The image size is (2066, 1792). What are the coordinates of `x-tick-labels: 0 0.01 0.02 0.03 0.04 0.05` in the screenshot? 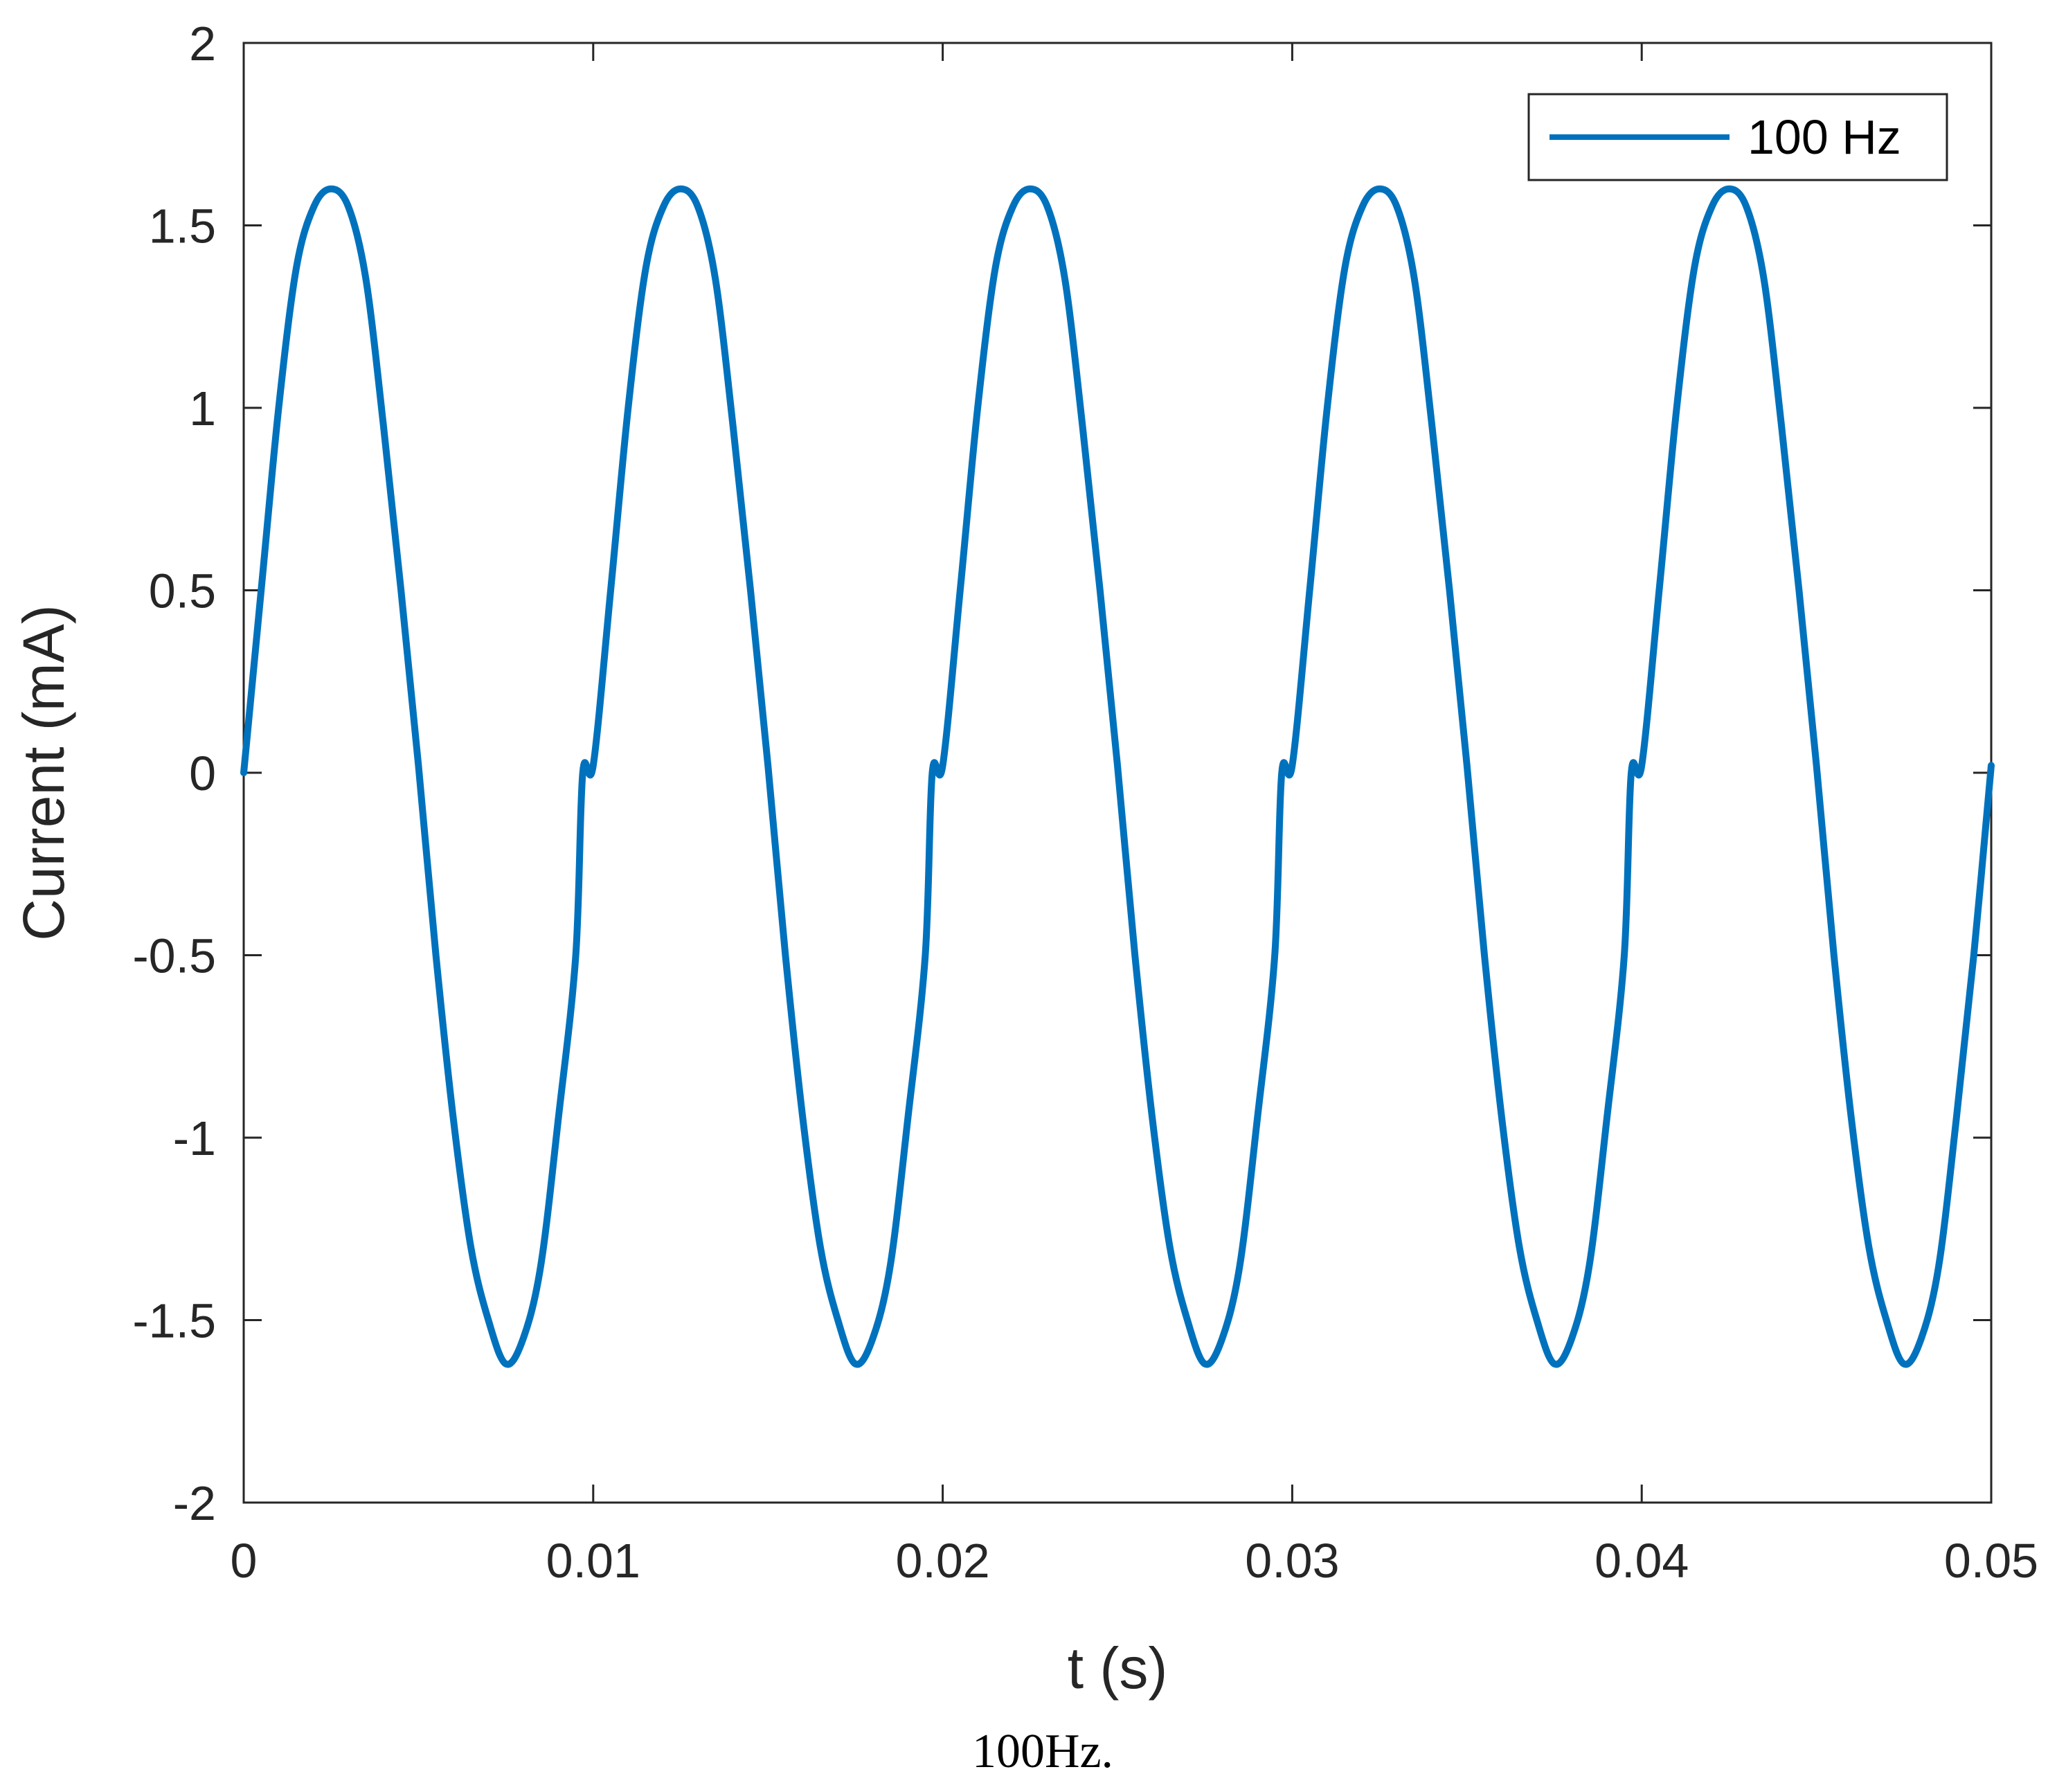 It's located at (1135, 1561).